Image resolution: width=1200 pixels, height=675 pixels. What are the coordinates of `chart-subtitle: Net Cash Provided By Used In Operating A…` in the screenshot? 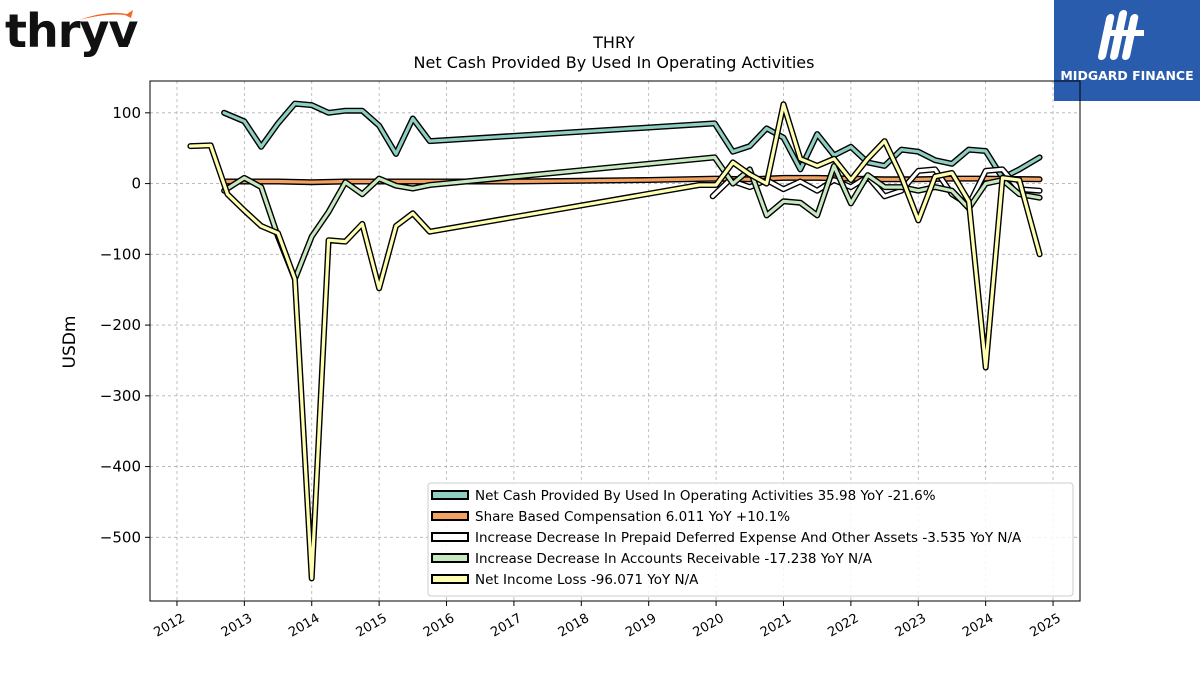 It's located at (614, 62).